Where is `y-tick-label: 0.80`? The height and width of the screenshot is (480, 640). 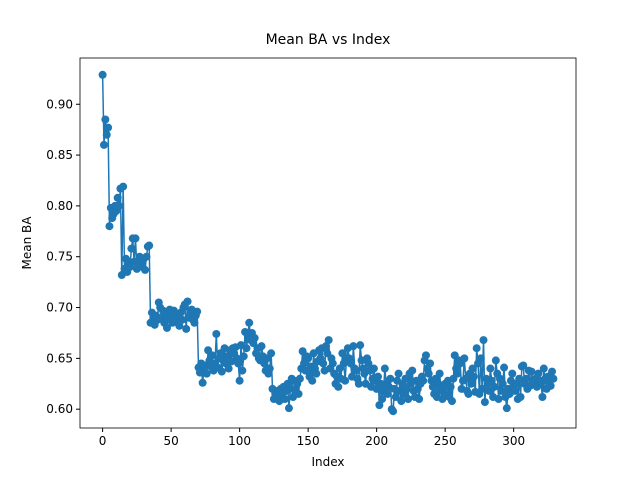 y-tick-label: 0.80 is located at coordinates (59, 206).